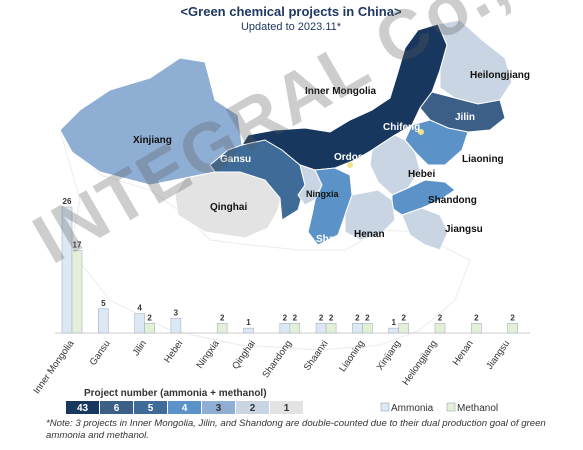  Describe the element at coordinates (412, 408) in the screenshot. I see `legend-ammonia-label: Ammonia` at that location.